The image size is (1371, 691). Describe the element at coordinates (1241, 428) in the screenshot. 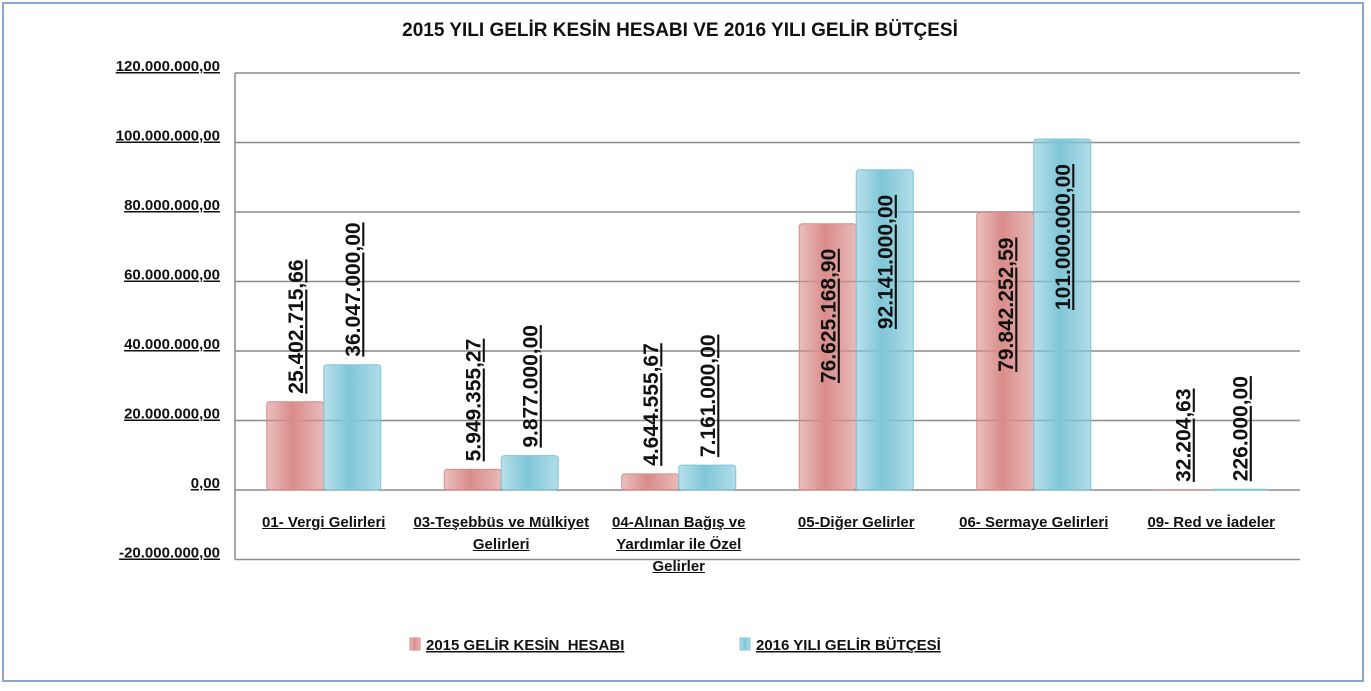

I see `data-label: 226.000,00` at that location.